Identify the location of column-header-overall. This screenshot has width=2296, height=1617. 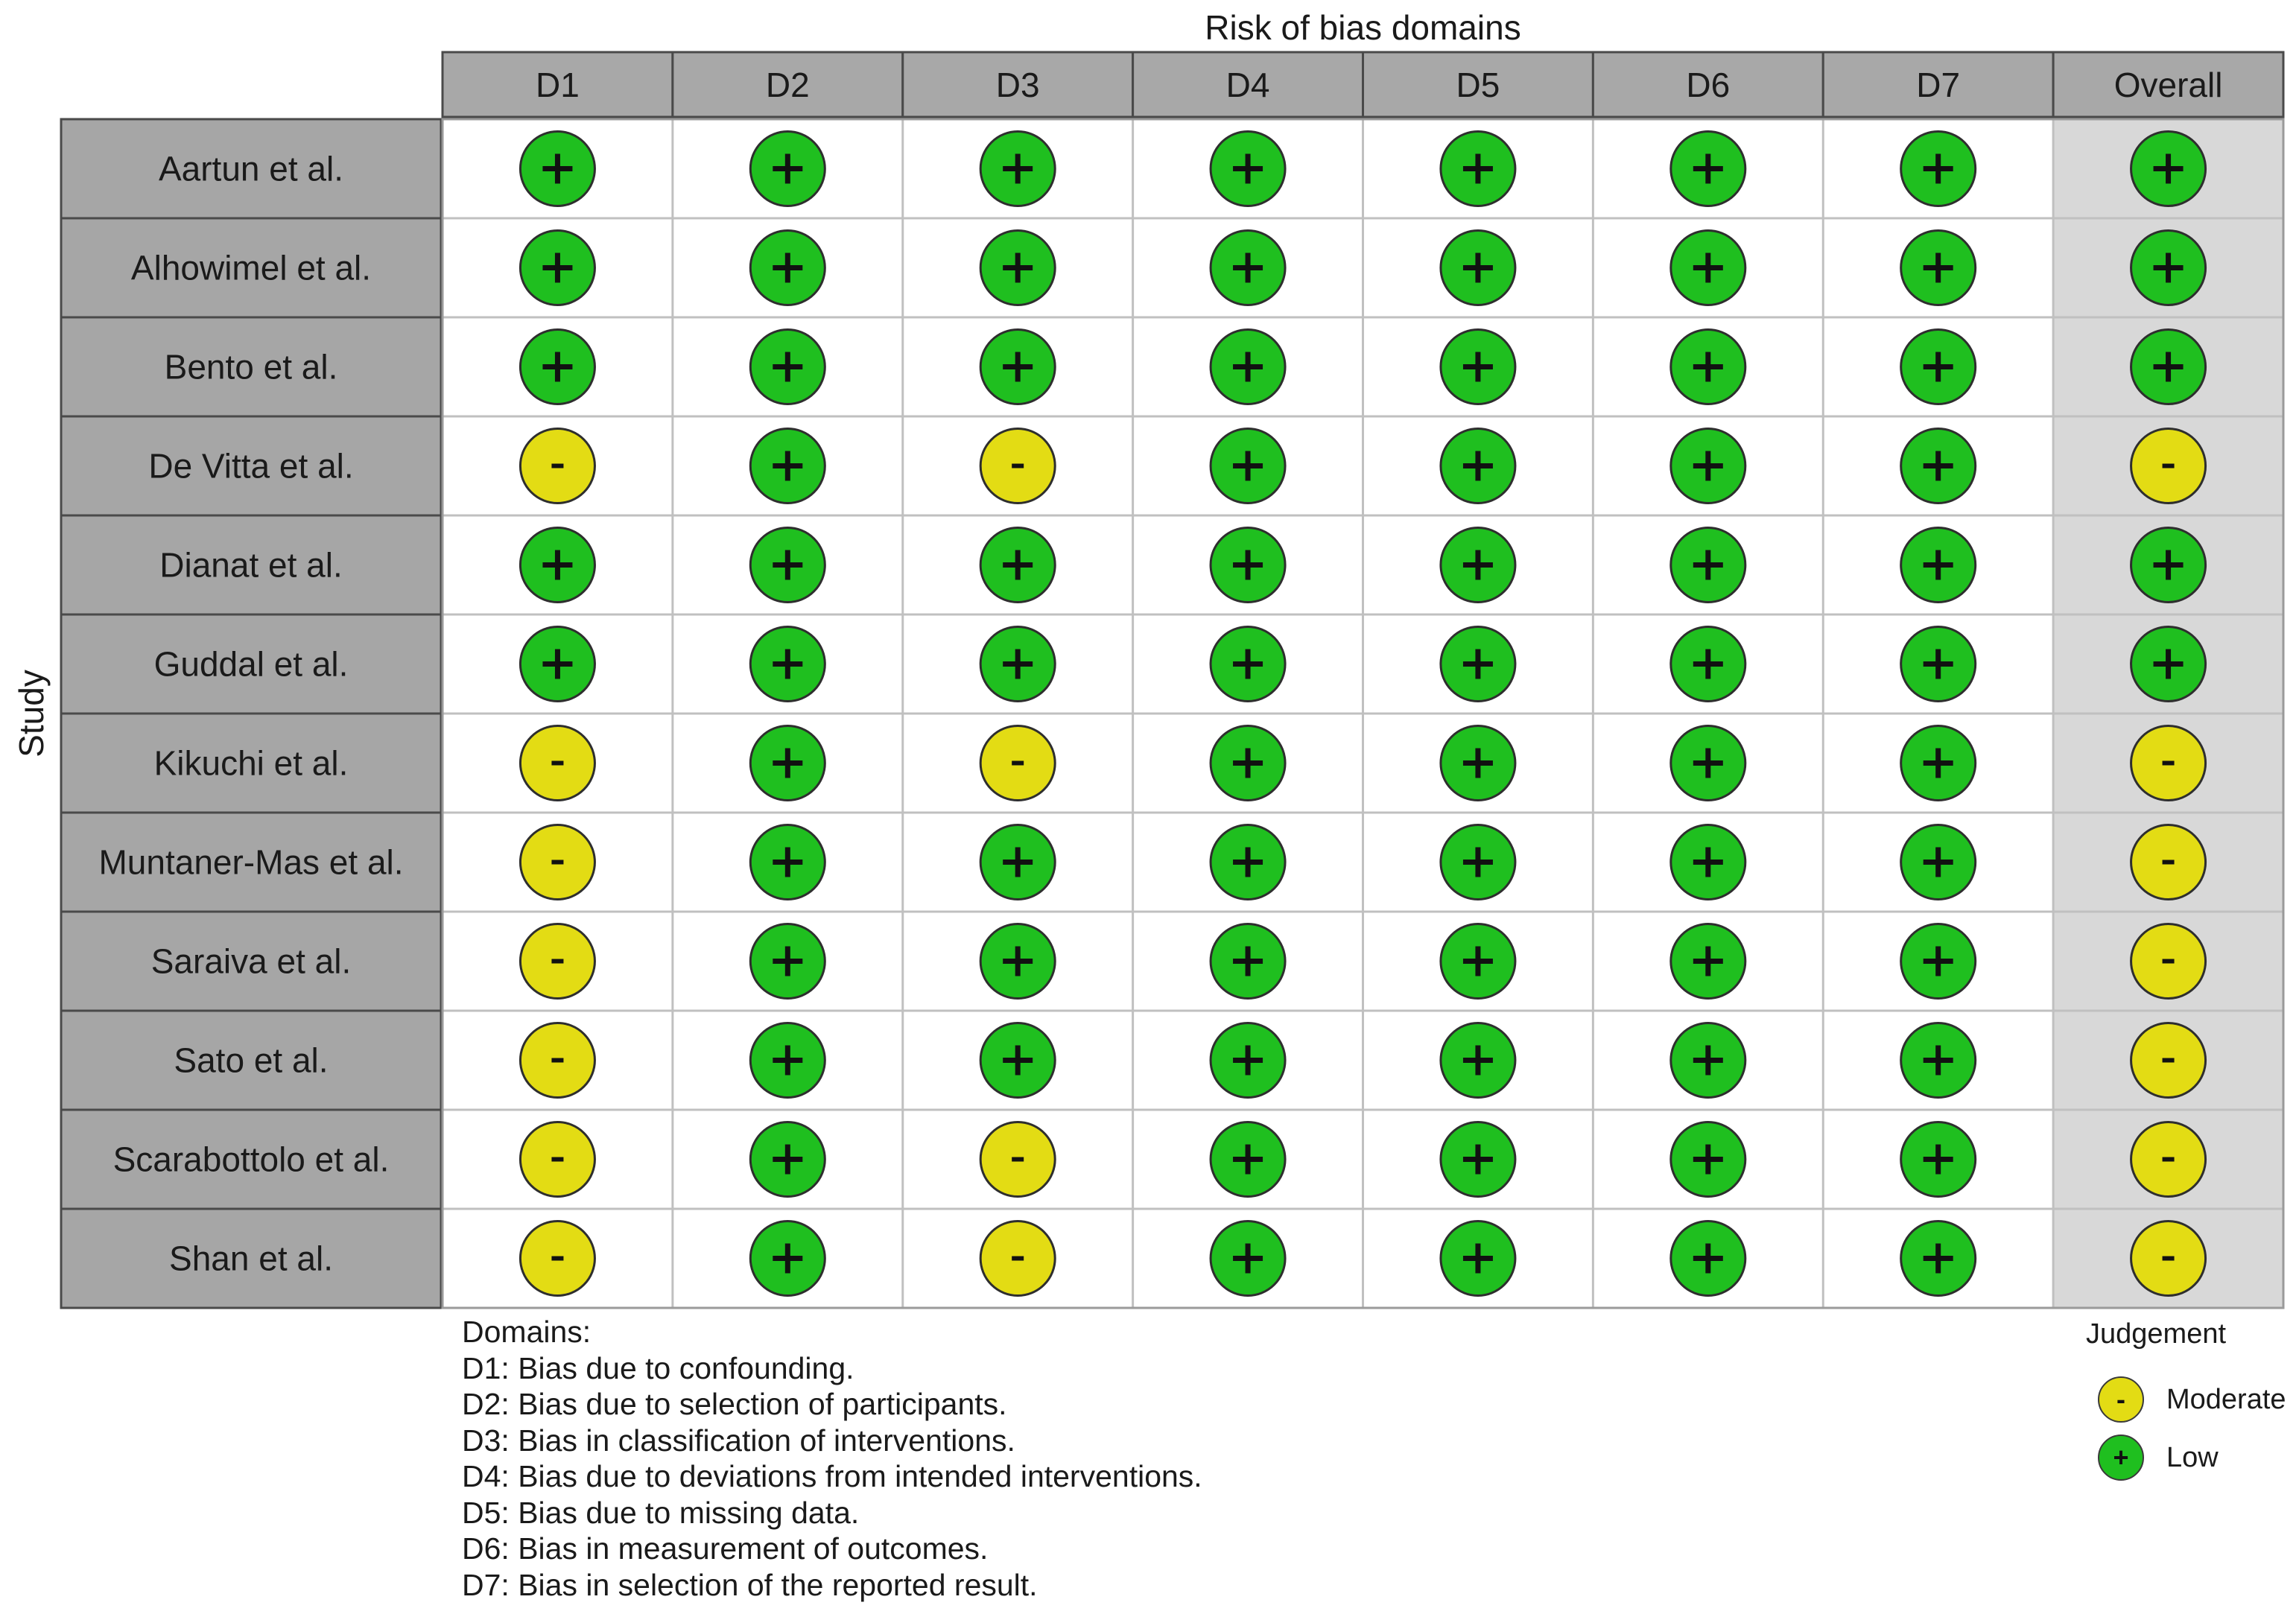
(2168, 84).